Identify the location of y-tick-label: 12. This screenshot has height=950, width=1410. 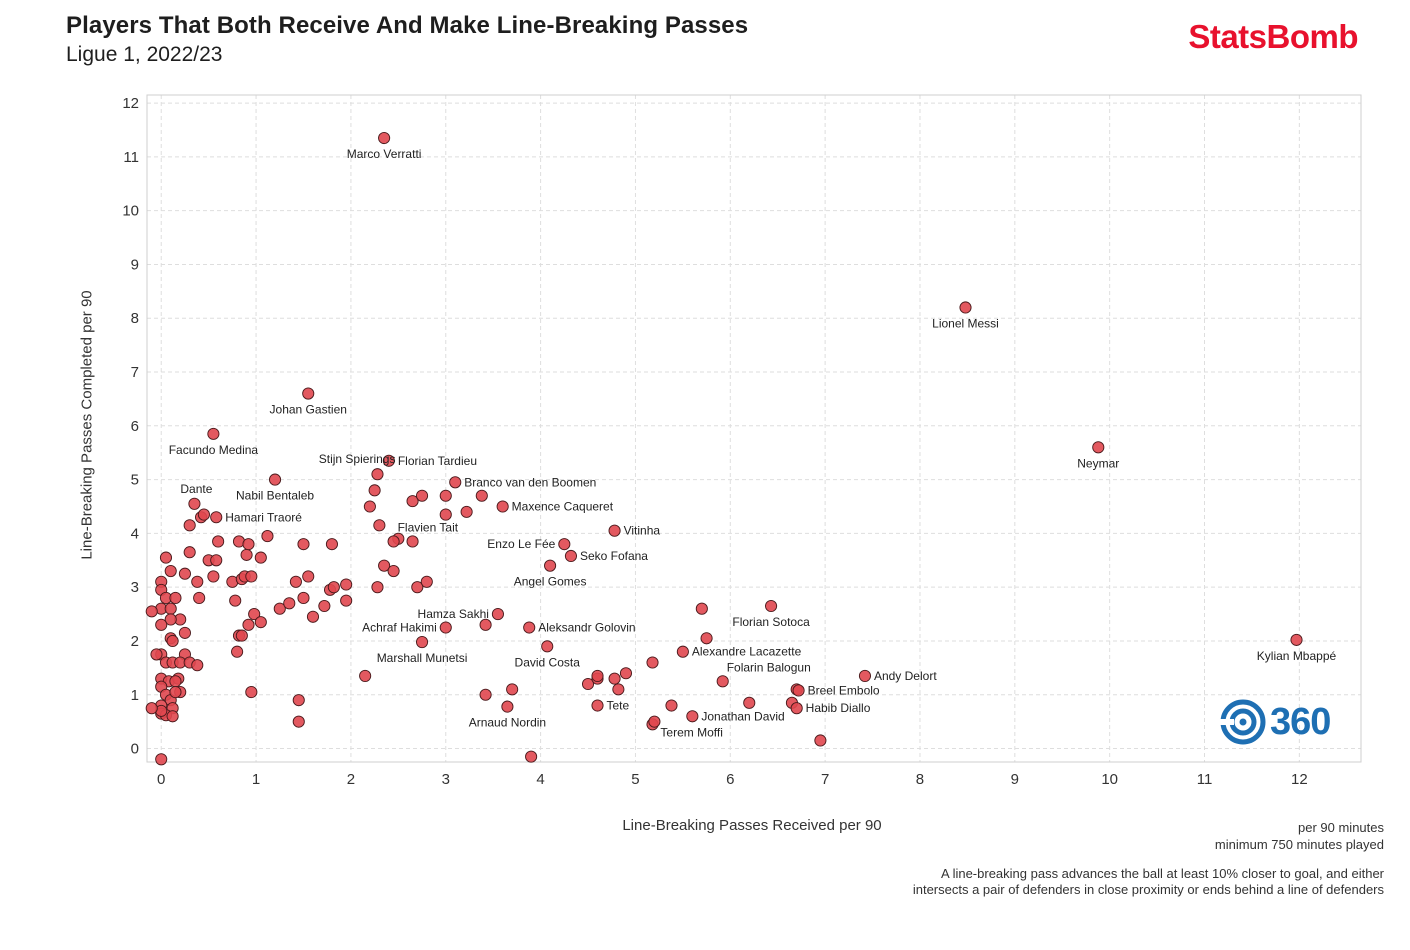
(130, 103).